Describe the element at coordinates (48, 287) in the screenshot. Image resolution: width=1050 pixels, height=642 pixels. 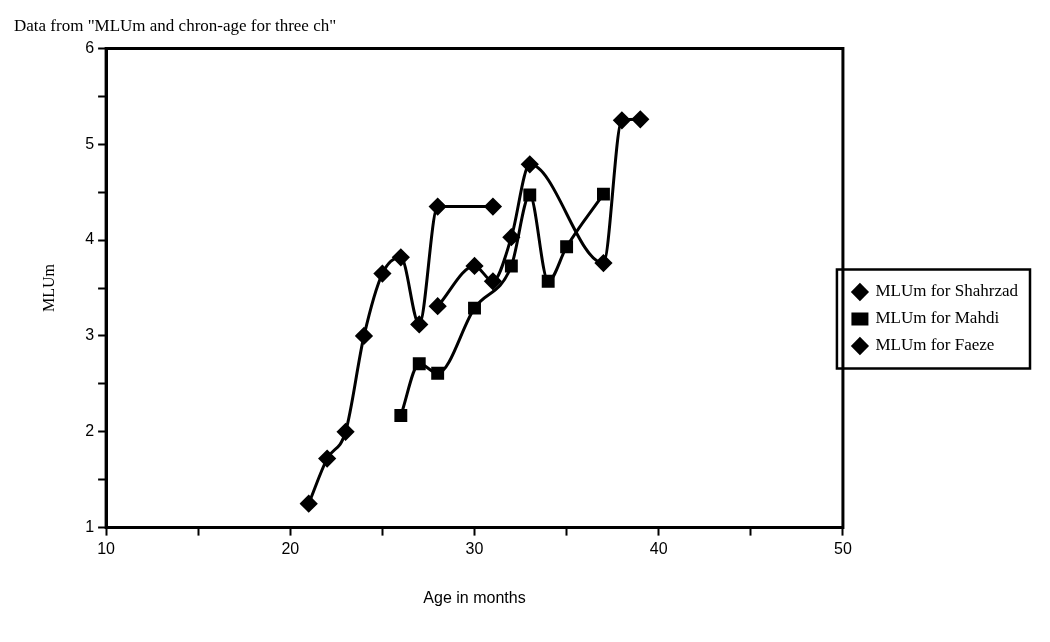
I see `y-axis-title: MLUm` at that location.